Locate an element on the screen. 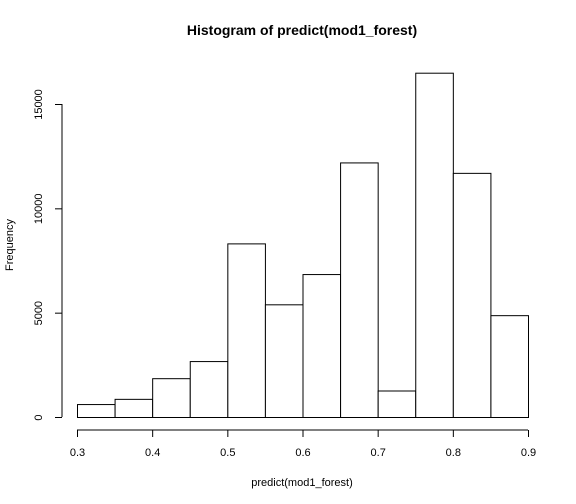 This screenshot has height=504, width=576. y-axis: 0 5000 10000 15000 is located at coordinates (48, 255).